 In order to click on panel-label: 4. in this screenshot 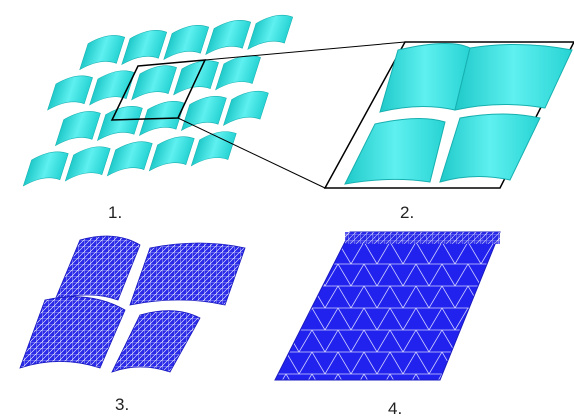, I will do `click(395, 408)`.